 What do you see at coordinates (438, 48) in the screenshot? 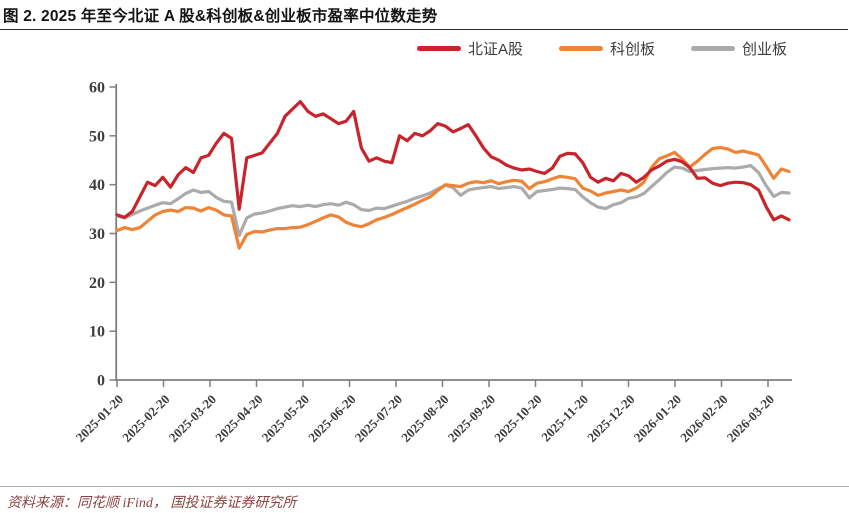
I see `legend-line-swatch-red` at bounding box center [438, 48].